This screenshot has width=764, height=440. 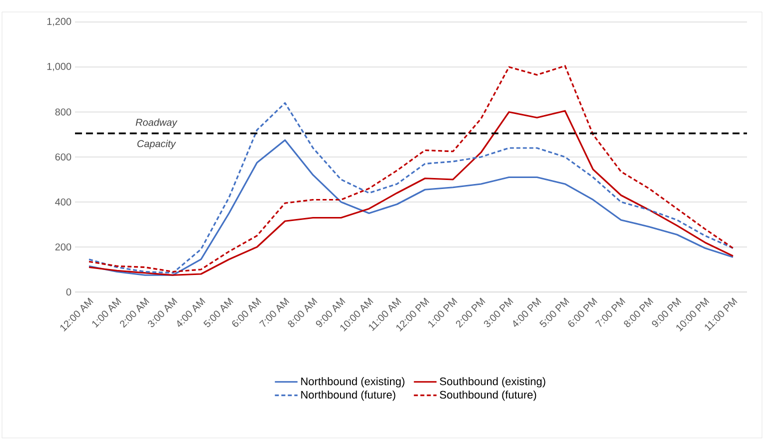 What do you see at coordinates (610, 312) in the screenshot?
I see `x-tick-label: 7:00 PM` at bounding box center [610, 312].